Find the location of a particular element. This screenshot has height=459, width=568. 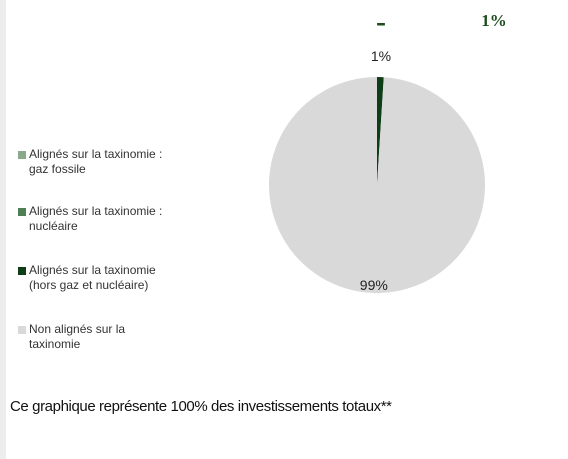

legend-entry: Alignés sur la taxinomie : gaz fossile is located at coordinates (90, 162).